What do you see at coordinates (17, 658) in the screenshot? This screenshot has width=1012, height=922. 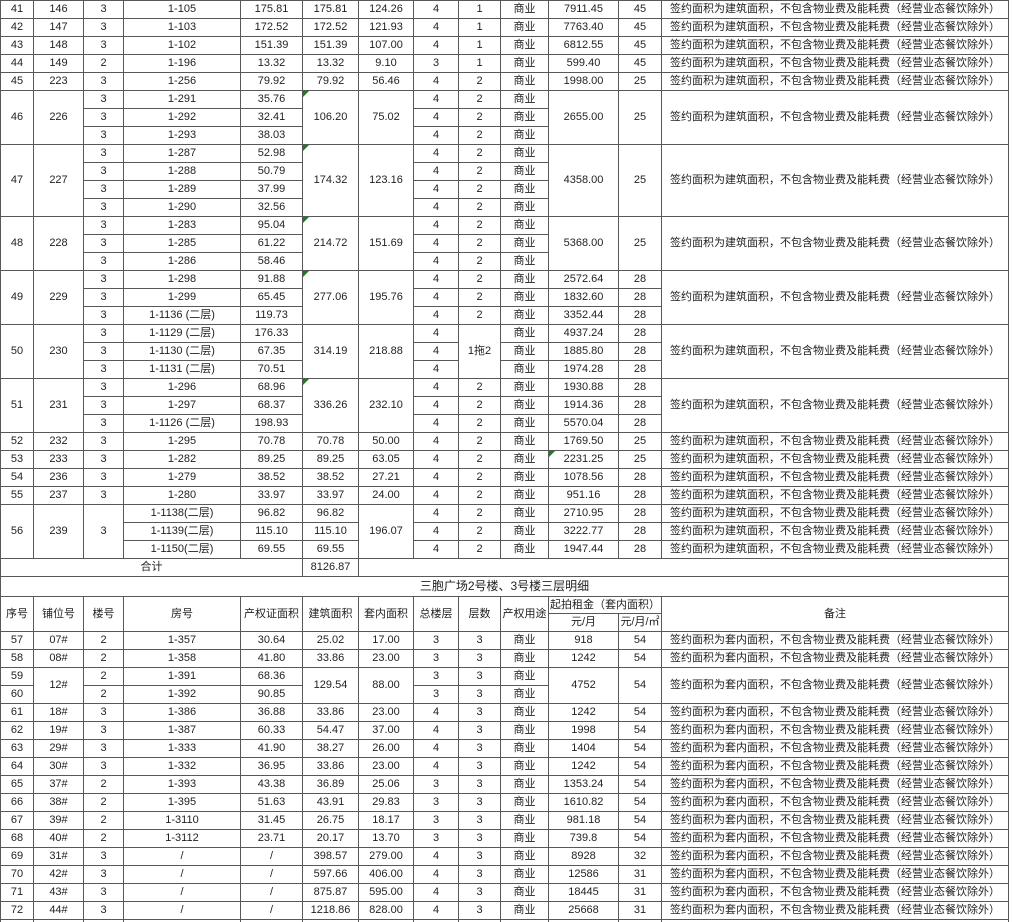 I see `table-cell: 58` at bounding box center [17, 658].